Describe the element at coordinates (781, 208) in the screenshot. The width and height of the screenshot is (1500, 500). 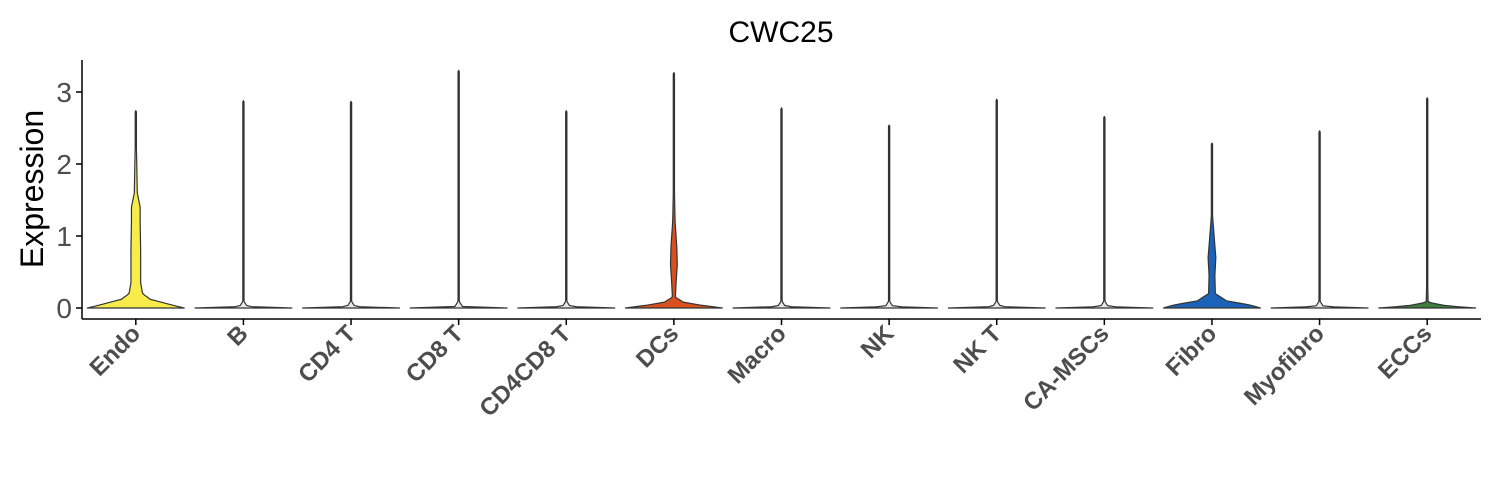
I see `violin-macro` at that location.